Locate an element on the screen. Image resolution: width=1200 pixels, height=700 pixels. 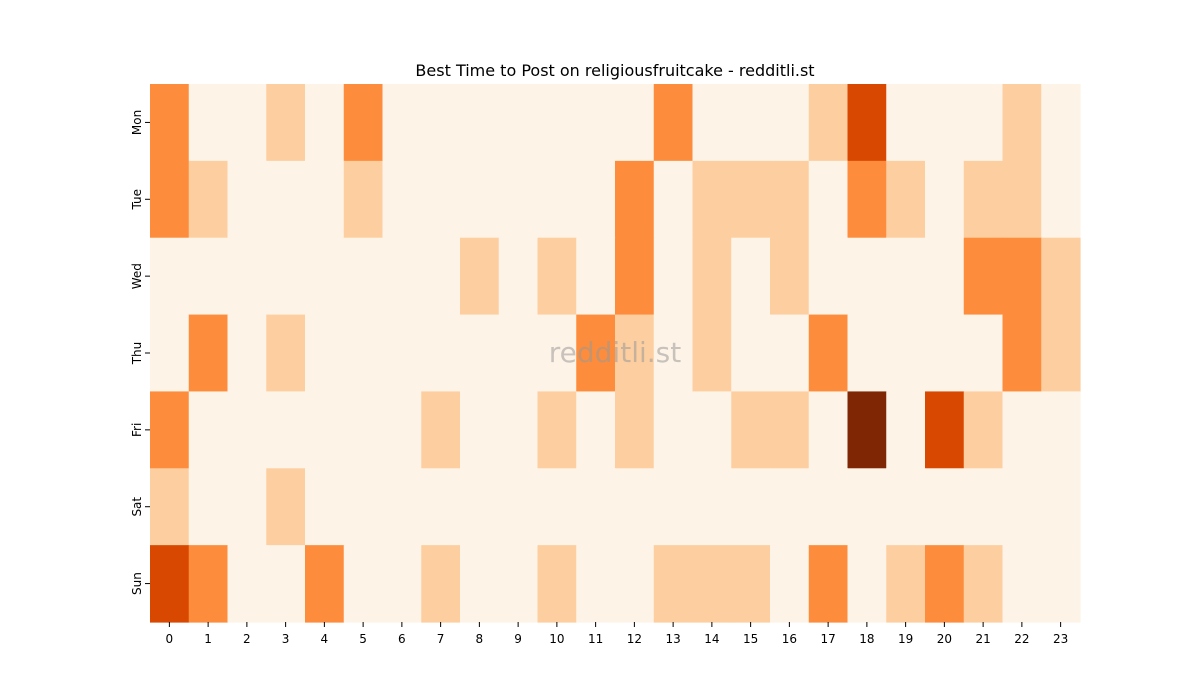
x-tick-label: 18 is located at coordinates (866, 639).